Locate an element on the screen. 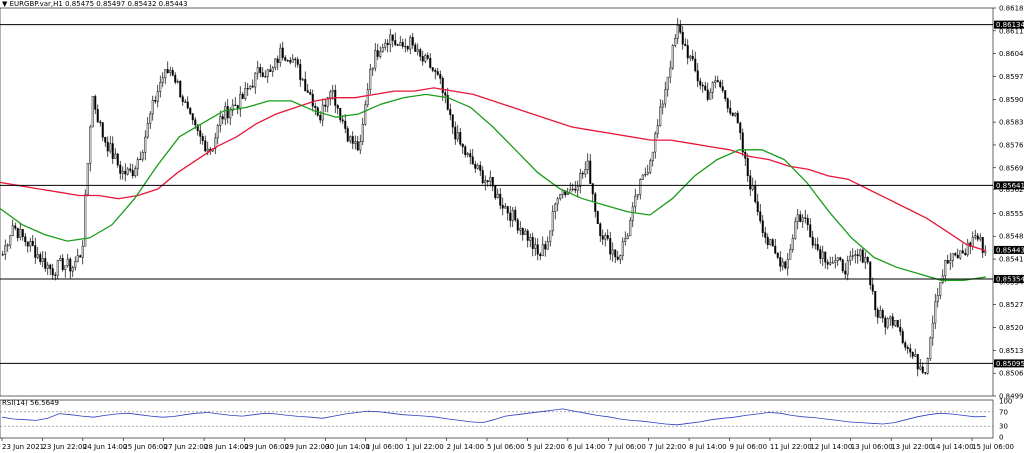  dropdown-arrow-icon: ▼ is located at coordinates (5, 4).